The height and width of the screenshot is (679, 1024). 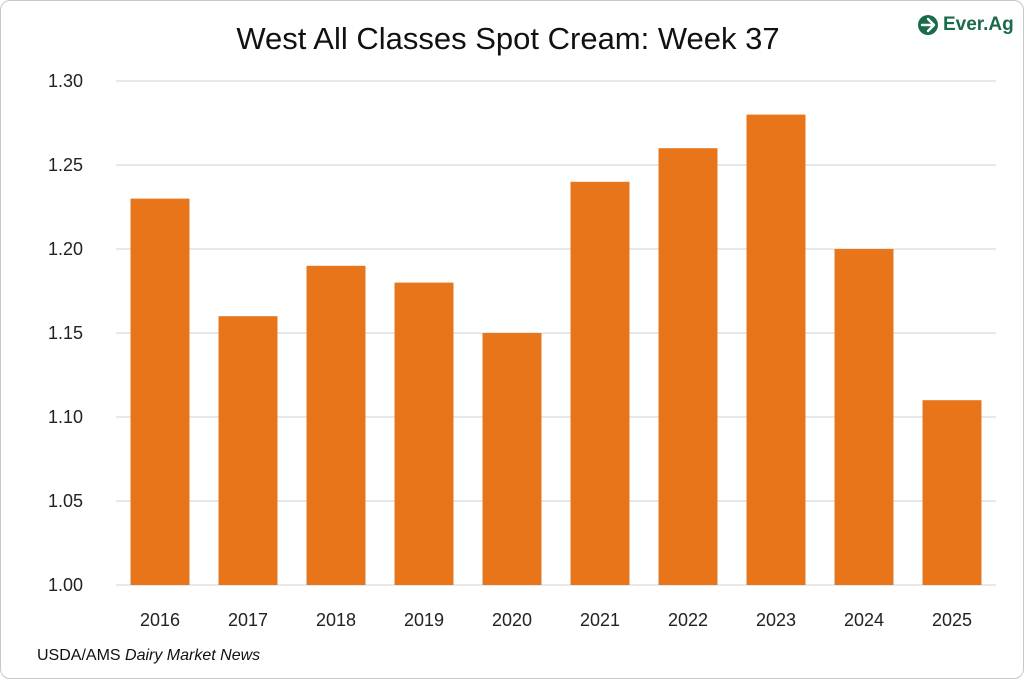 What do you see at coordinates (81, 655) in the screenshot?
I see `source-prefix: USDA/AMS` at bounding box center [81, 655].